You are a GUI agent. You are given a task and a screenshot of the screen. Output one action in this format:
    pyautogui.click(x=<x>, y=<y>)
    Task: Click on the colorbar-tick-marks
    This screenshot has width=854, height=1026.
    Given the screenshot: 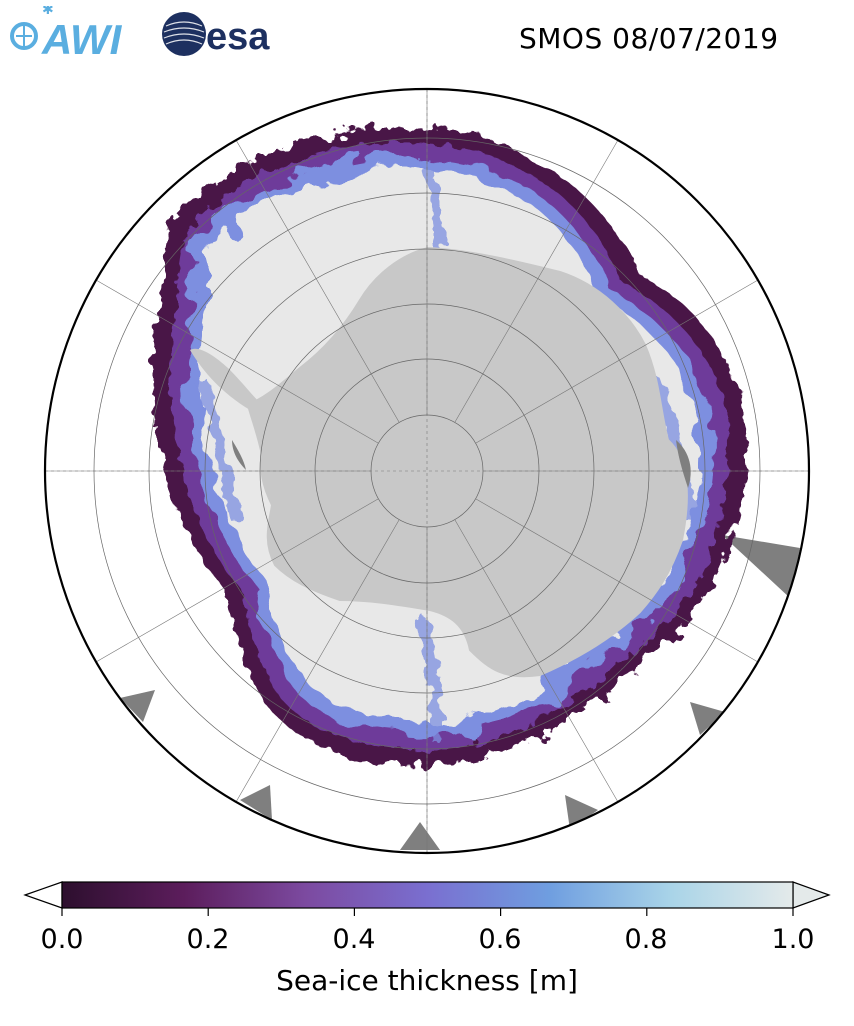 What is the action you would take?
    pyautogui.click(x=427, y=912)
    